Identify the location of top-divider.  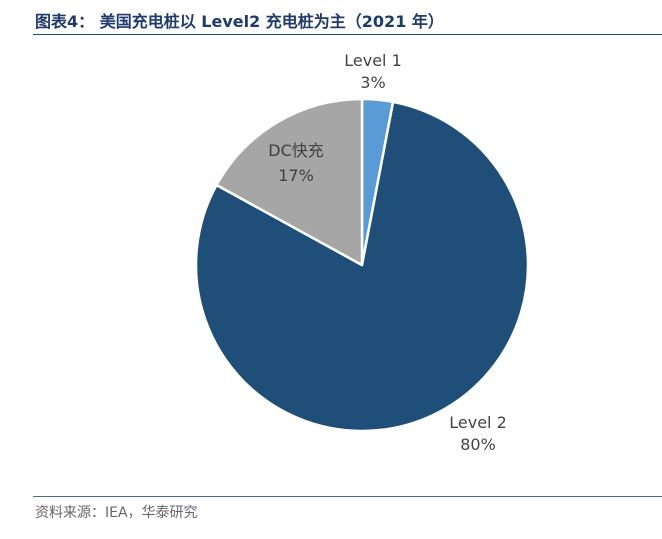
(347, 34).